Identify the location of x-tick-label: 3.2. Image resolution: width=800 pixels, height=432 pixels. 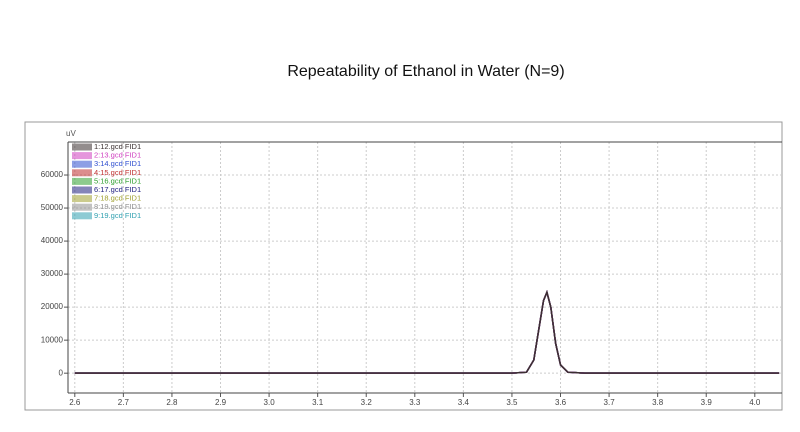
(367, 402).